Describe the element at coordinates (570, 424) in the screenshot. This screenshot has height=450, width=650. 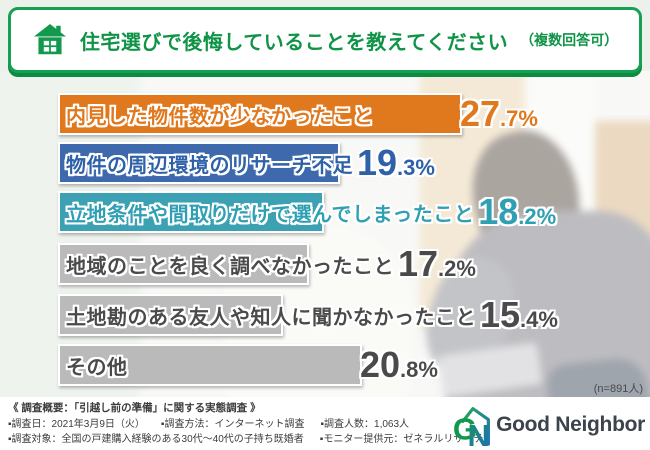
I see `brand-name: Good Neighbor` at that location.